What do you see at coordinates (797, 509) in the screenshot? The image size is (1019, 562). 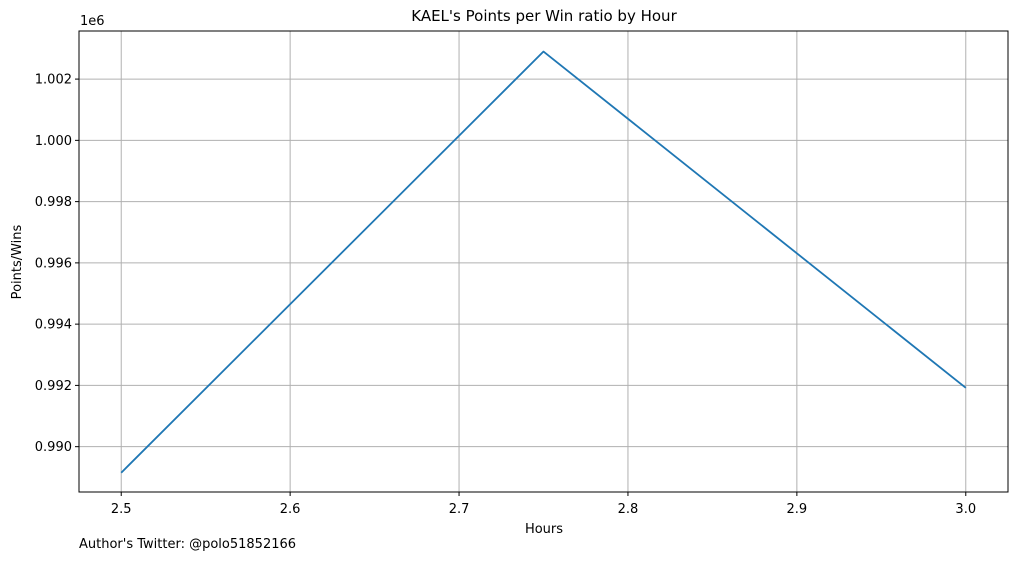 I see `x-tick-label: 2.9` at bounding box center [797, 509].